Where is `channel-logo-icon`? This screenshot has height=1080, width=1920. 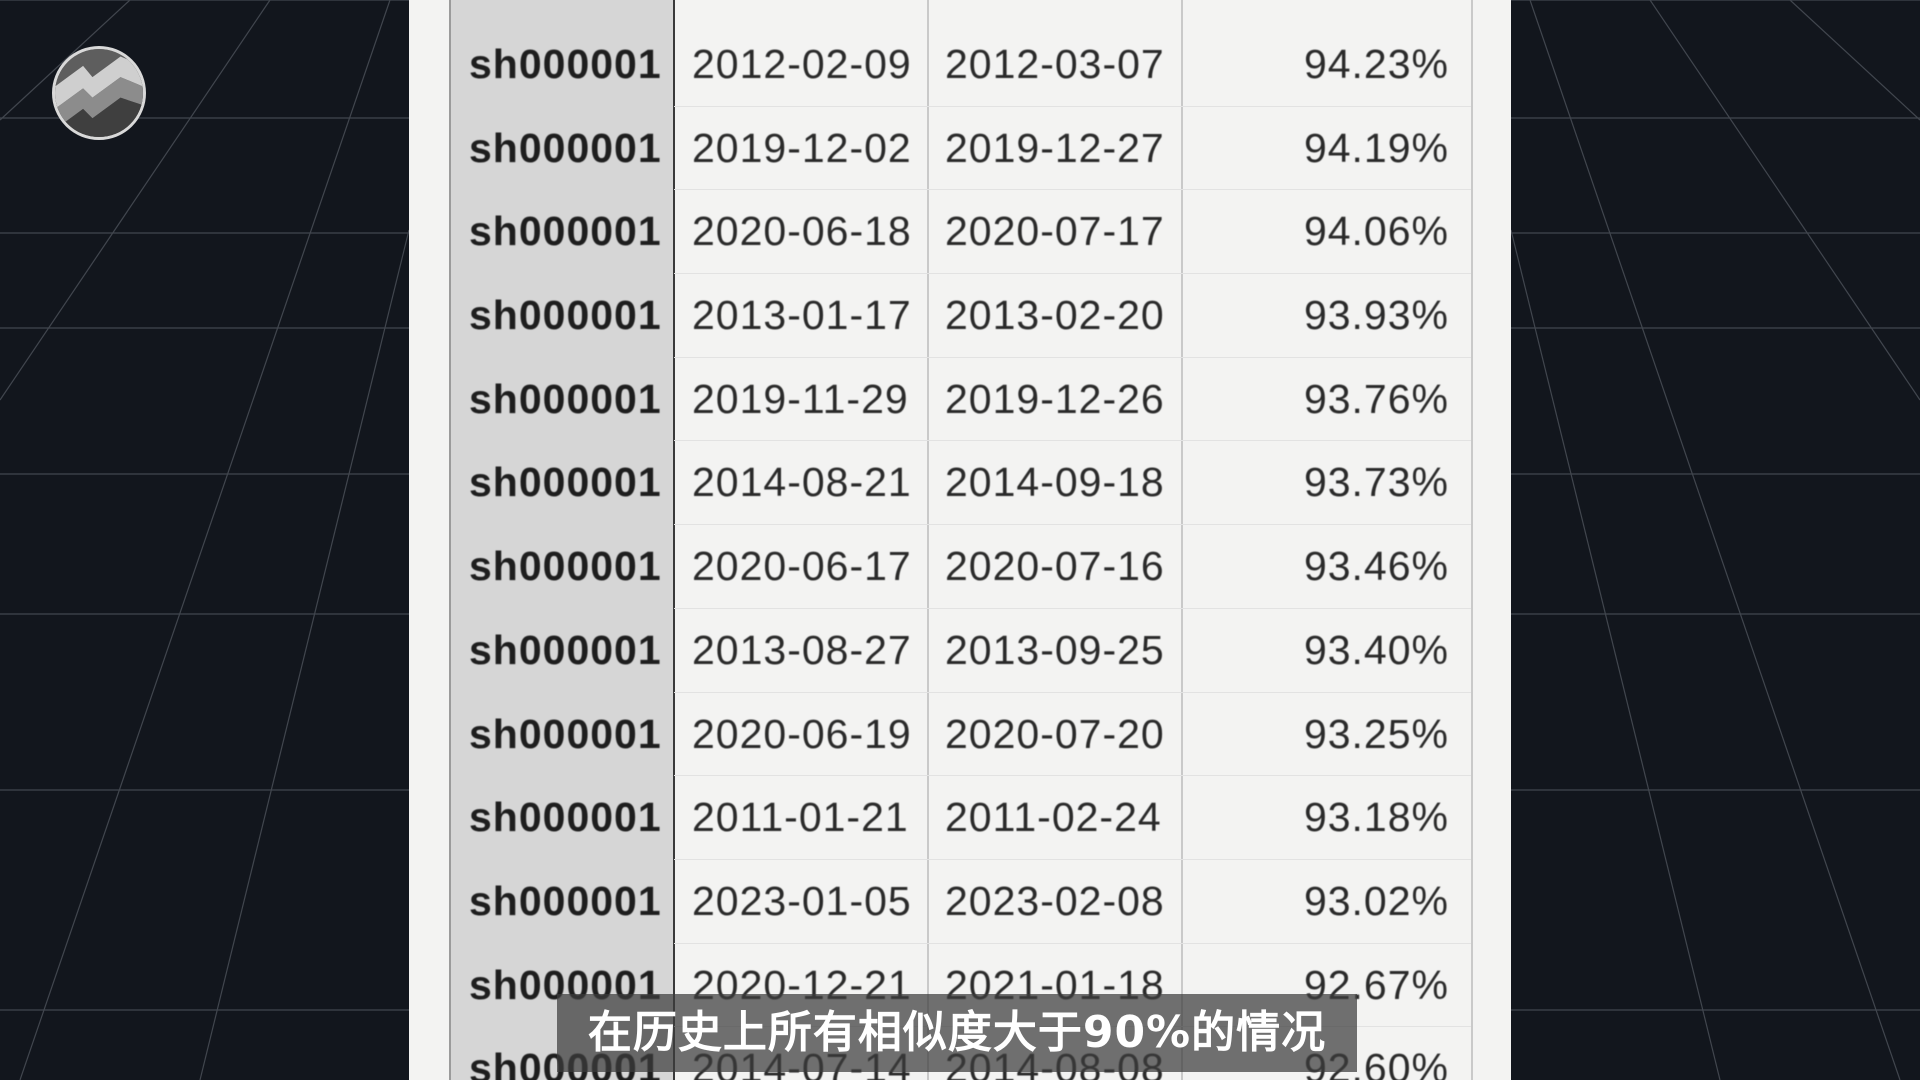 channel-logo-icon is located at coordinates (99, 93).